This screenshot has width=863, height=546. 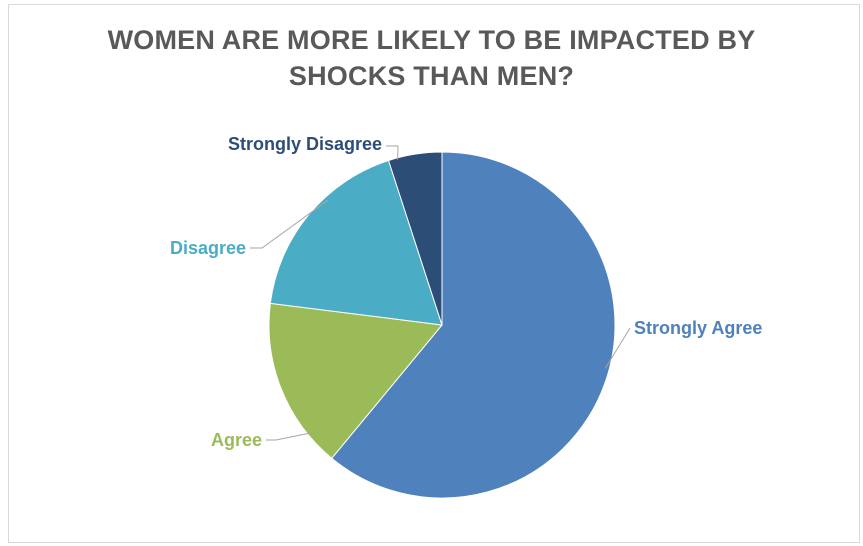 I want to click on slice-label-strongly-disagree: Strongly Disagree, so click(x=305, y=144).